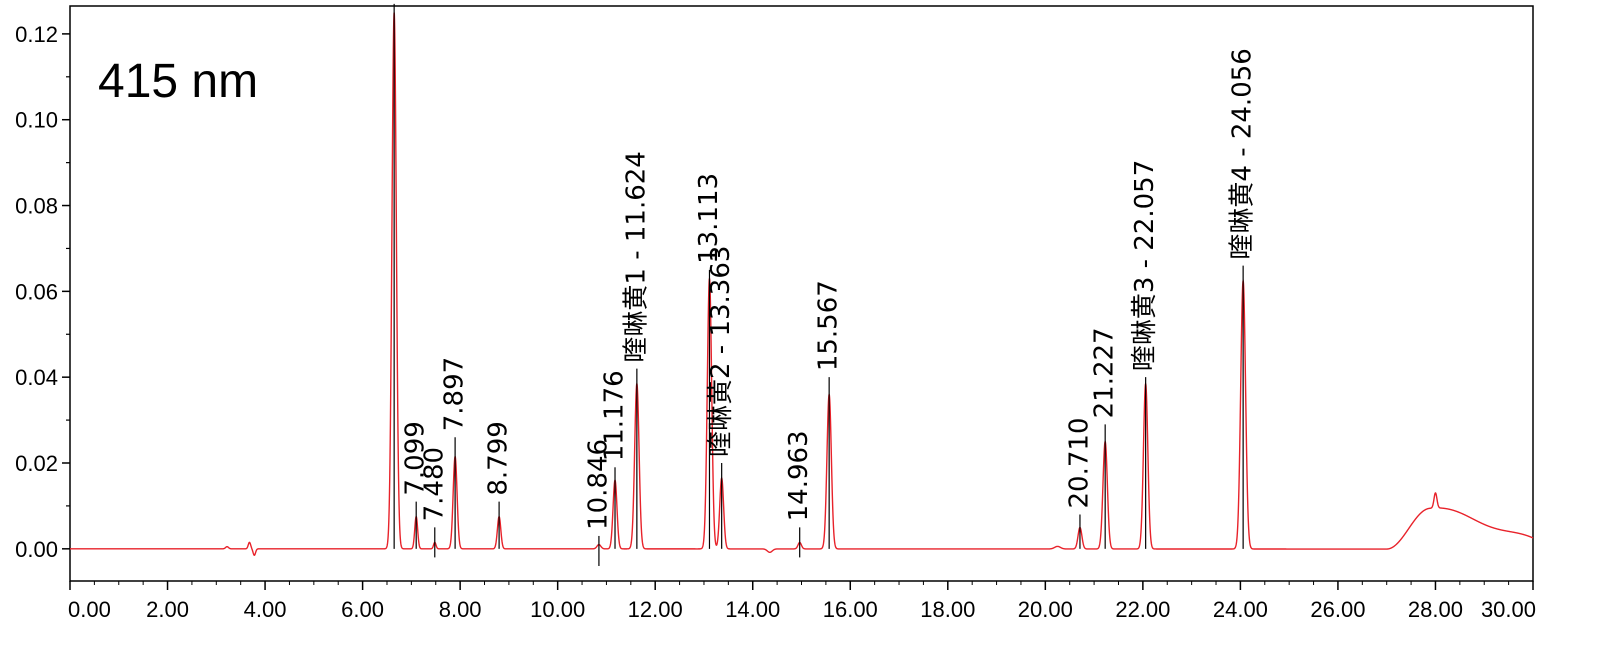  I want to click on x-tick-label: 24.00, so click(1240, 609).